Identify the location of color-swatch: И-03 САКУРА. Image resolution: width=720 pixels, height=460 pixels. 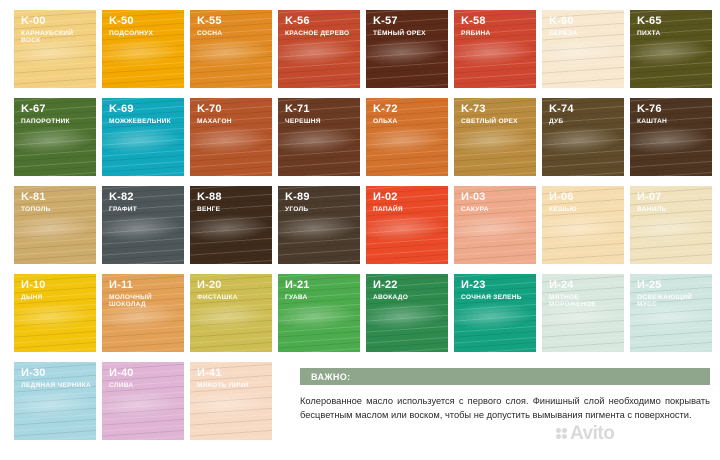
(495, 225).